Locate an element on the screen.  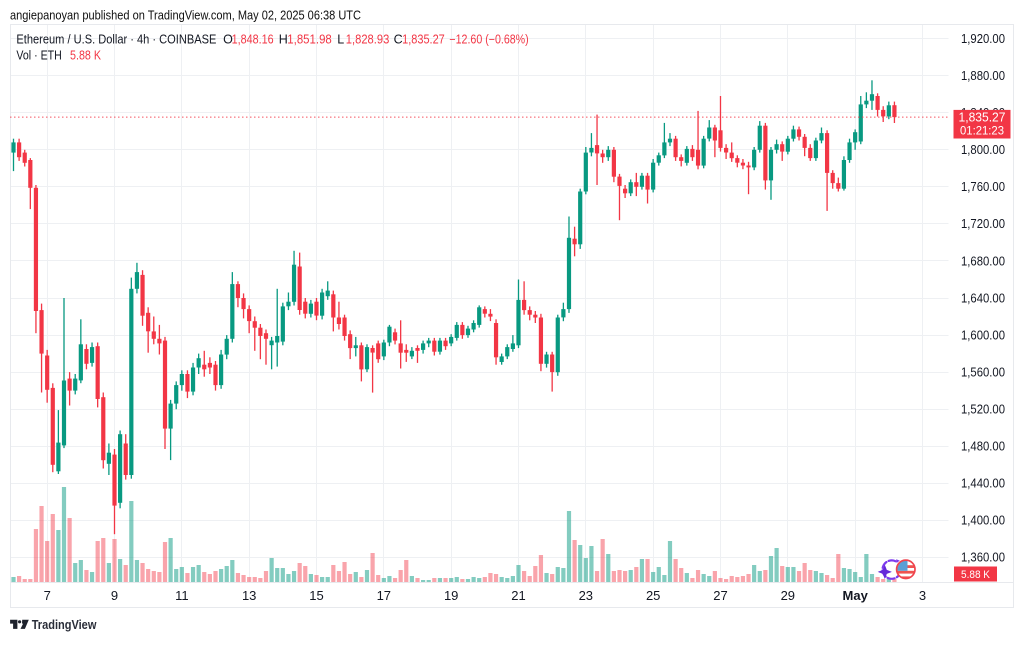
svg-text: 25 is located at coordinates (653, 595).